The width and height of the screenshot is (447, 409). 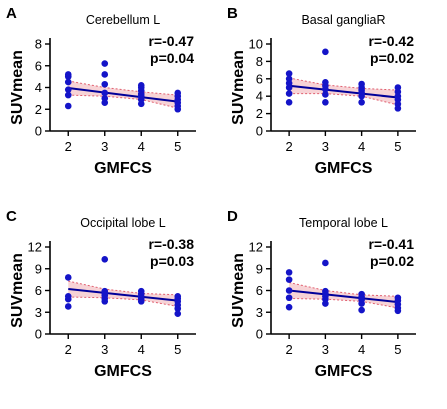 What do you see at coordinates (172, 261) in the screenshot?
I see `stat-text: p=0.03` at bounding box center [172, 261].